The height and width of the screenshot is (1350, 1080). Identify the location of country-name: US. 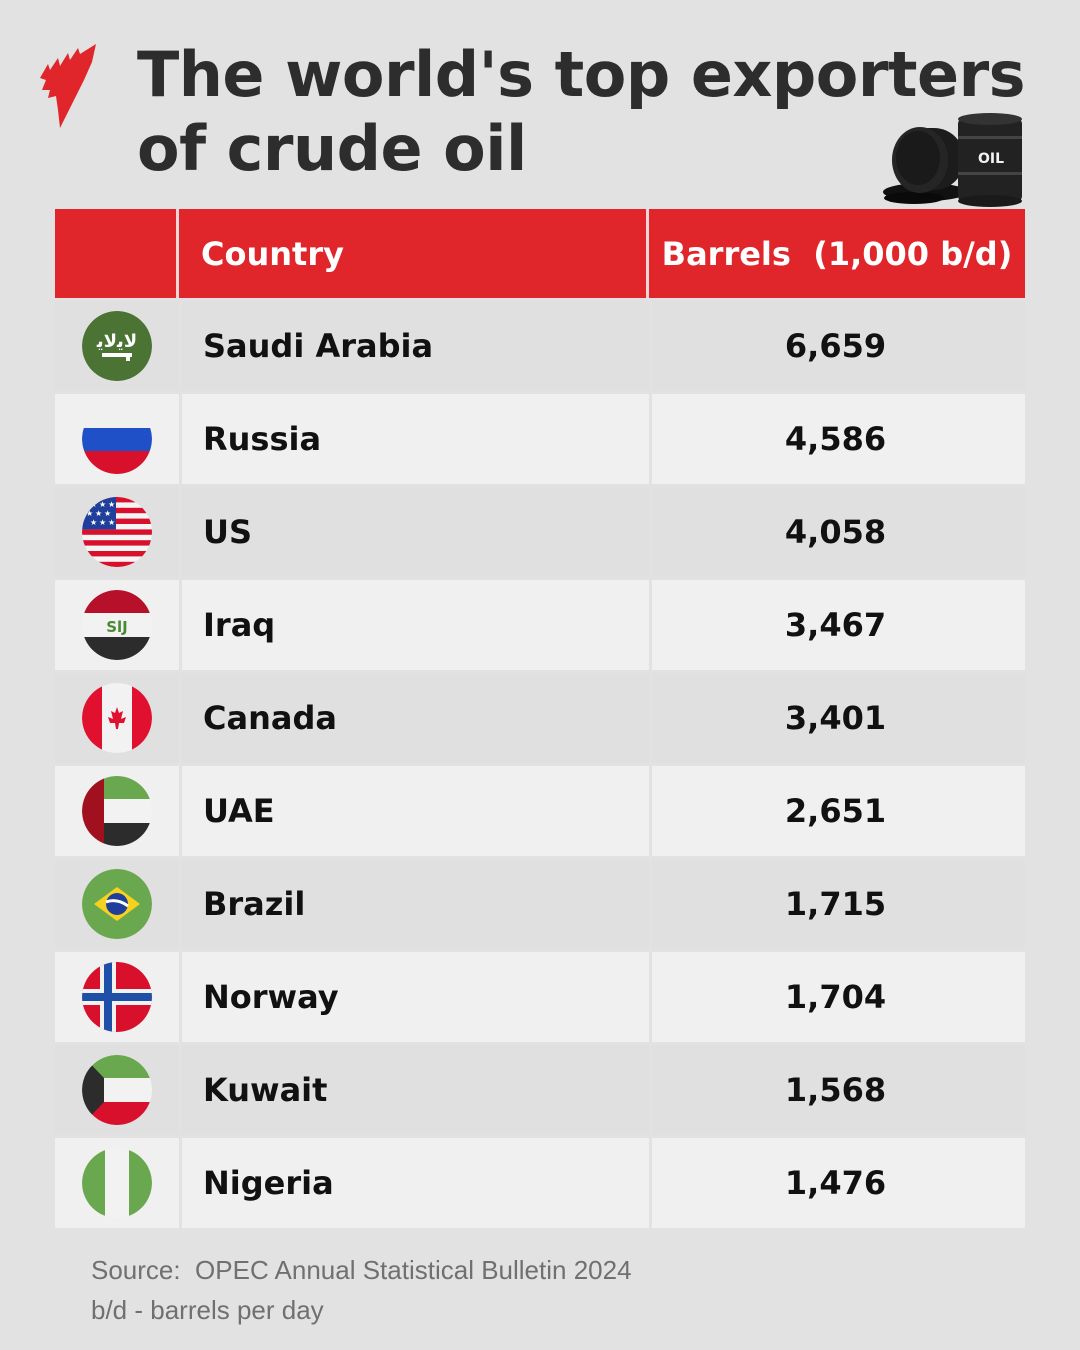
(415, 532).